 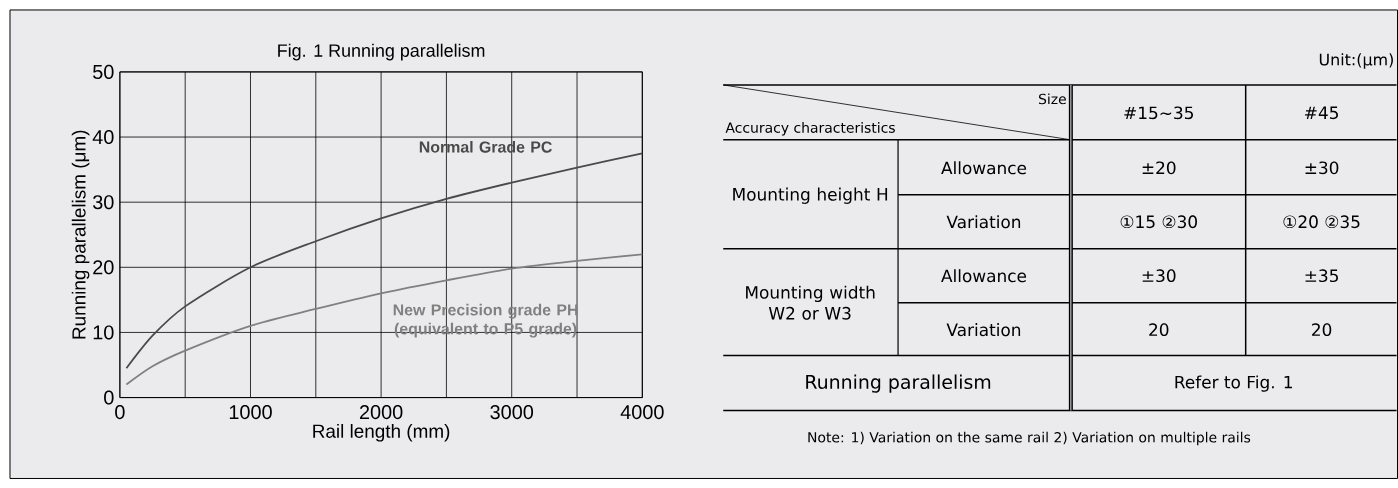 I want to click on y-tick-label: 30, so click(x=103, y=201).